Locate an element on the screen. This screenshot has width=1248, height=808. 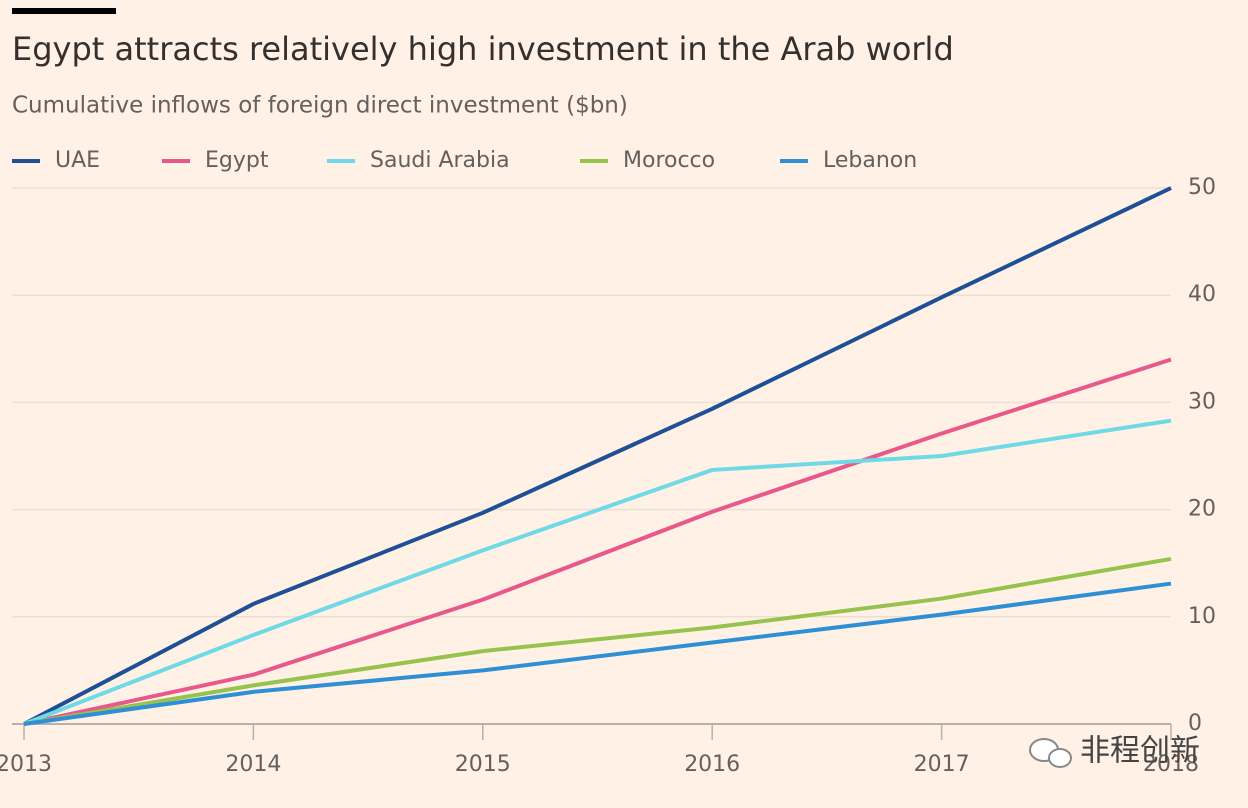
y-tick-label: 10 is located at coordinates (1202, 616).